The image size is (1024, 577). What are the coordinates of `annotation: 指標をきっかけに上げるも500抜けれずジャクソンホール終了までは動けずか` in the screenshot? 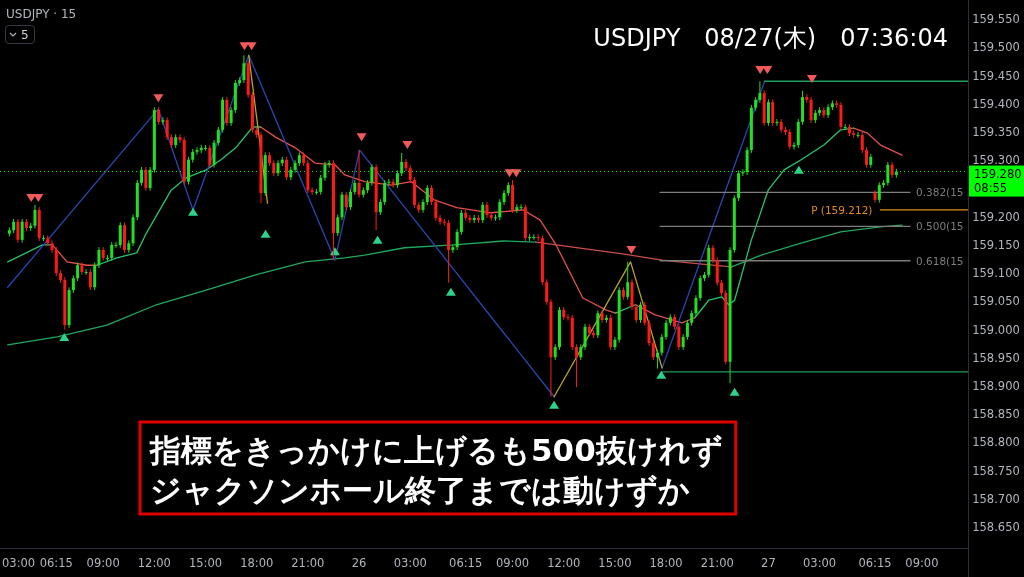 It's located at (436, 470).